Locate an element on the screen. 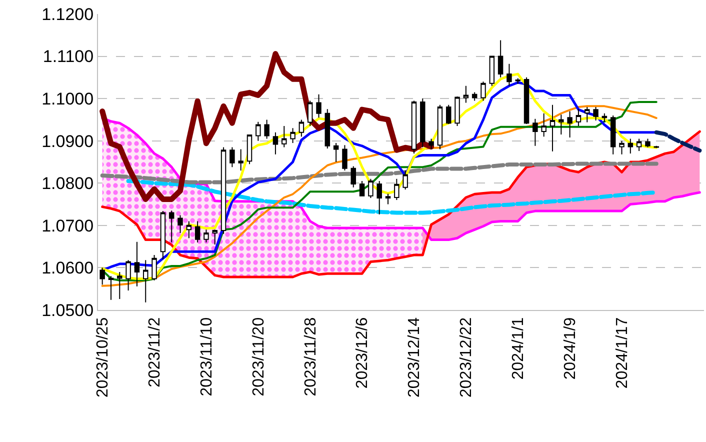  x-tick-label: 2023/11/28 is located at coordinates (311, 356).